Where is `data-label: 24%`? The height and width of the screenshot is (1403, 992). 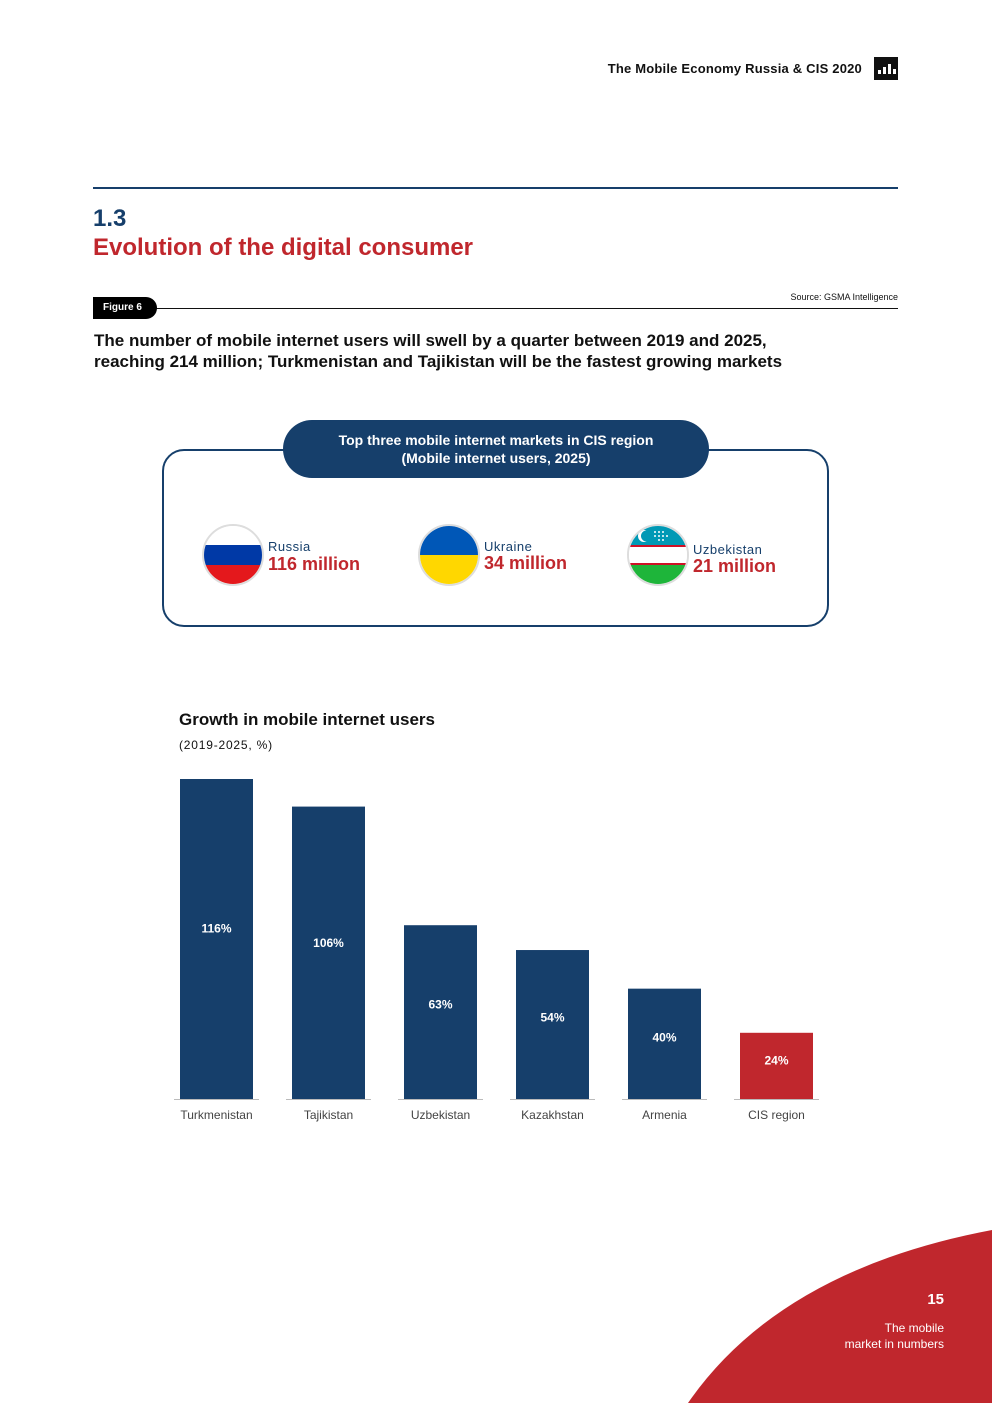 data-label: 24% is located at coordinates (776, 1061).